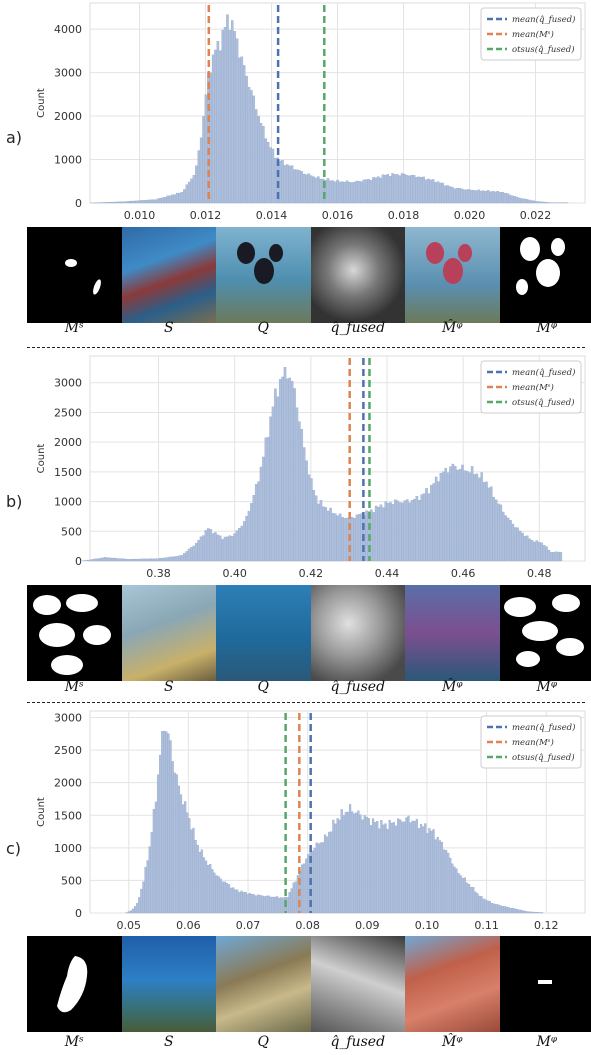  Describe the element at coordinates (338, 215) in the screenshot. I see `x-tick-label: 0.016` at that location.